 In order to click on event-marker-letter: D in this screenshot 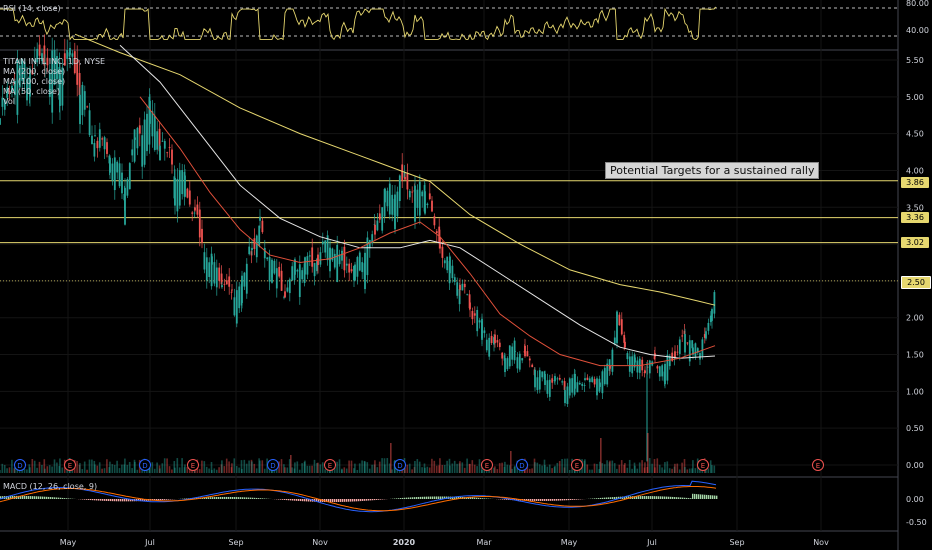, I will do `click(272, 466)`.